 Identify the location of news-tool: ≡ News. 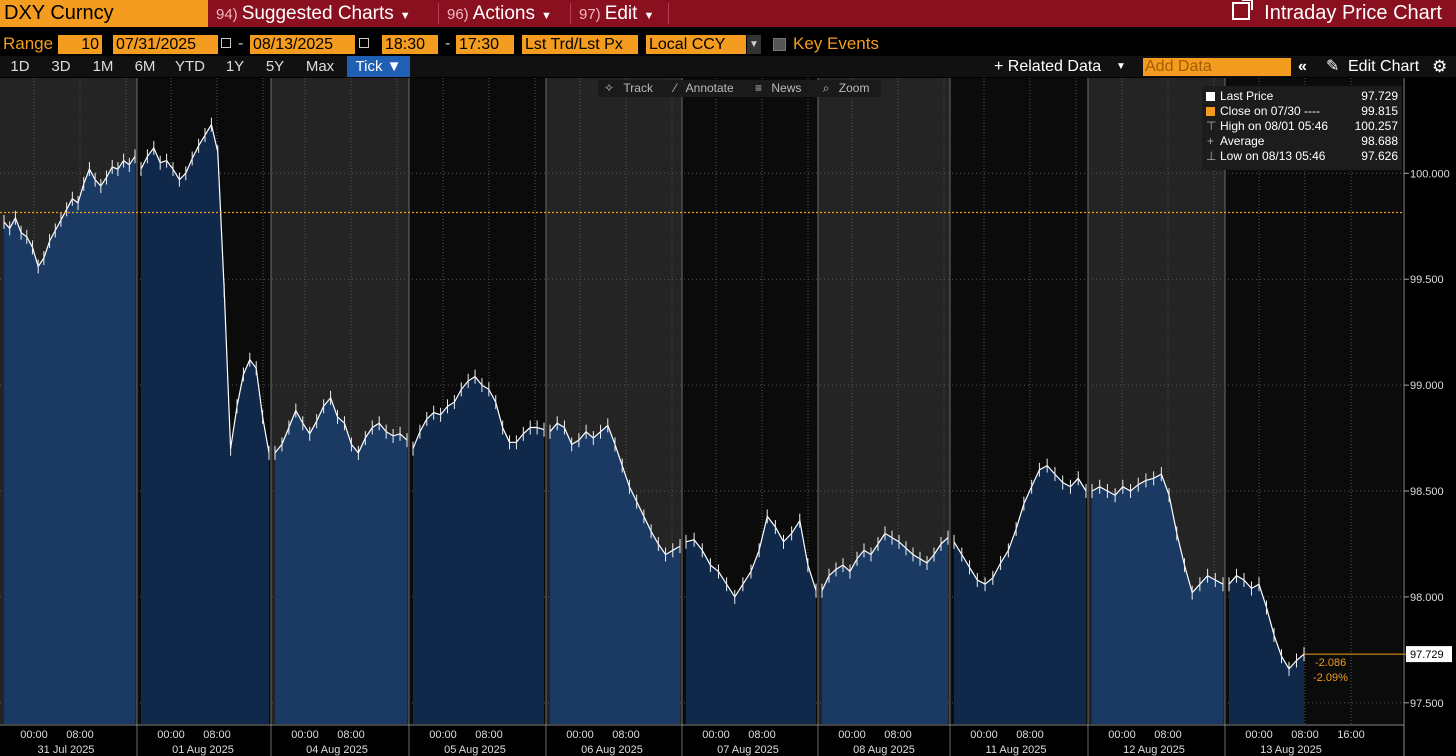
(778, 88).